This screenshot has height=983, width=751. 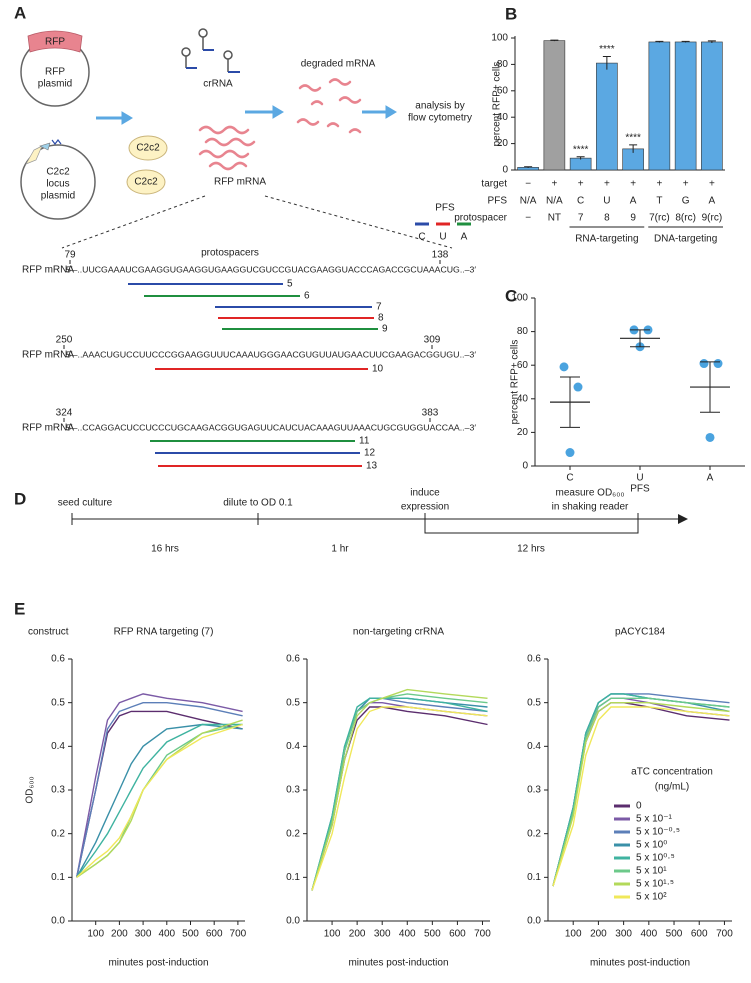 I want to click on row-value: 8, so click(x=607, y=218).